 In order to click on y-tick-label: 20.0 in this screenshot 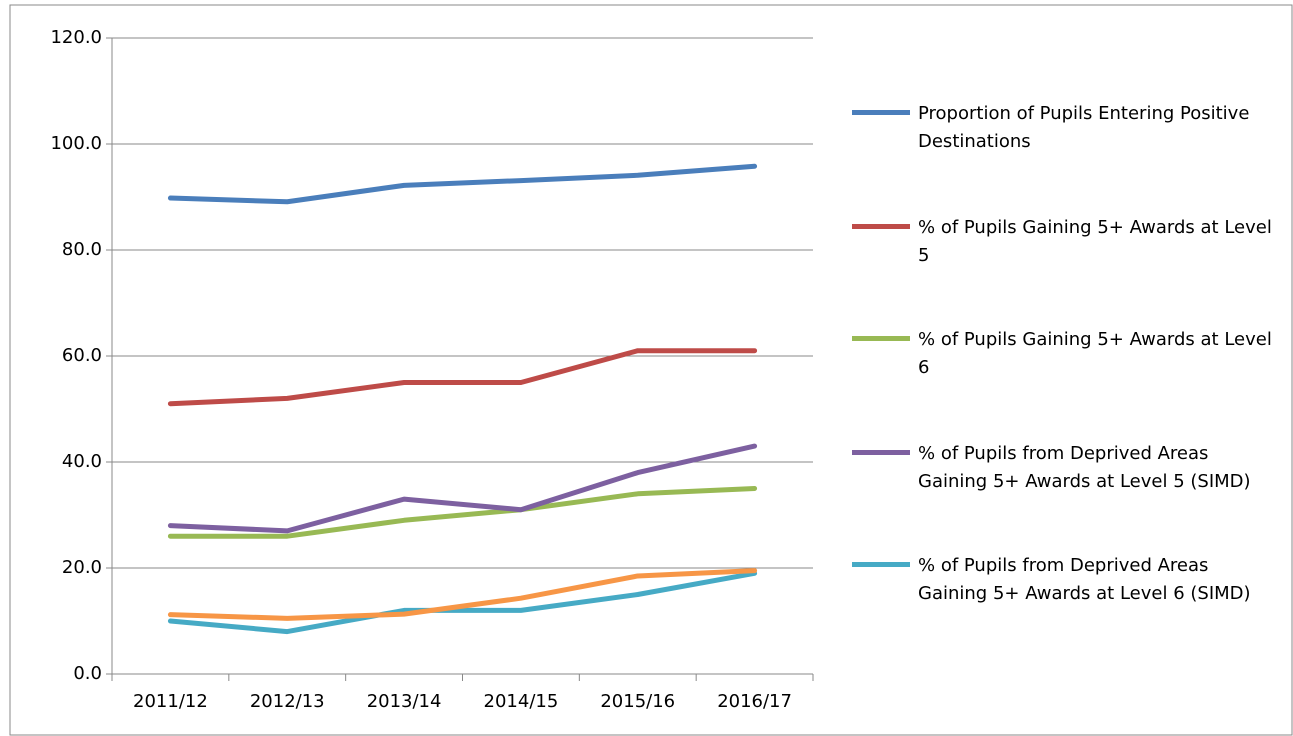, I will do `click(82, 567)`.